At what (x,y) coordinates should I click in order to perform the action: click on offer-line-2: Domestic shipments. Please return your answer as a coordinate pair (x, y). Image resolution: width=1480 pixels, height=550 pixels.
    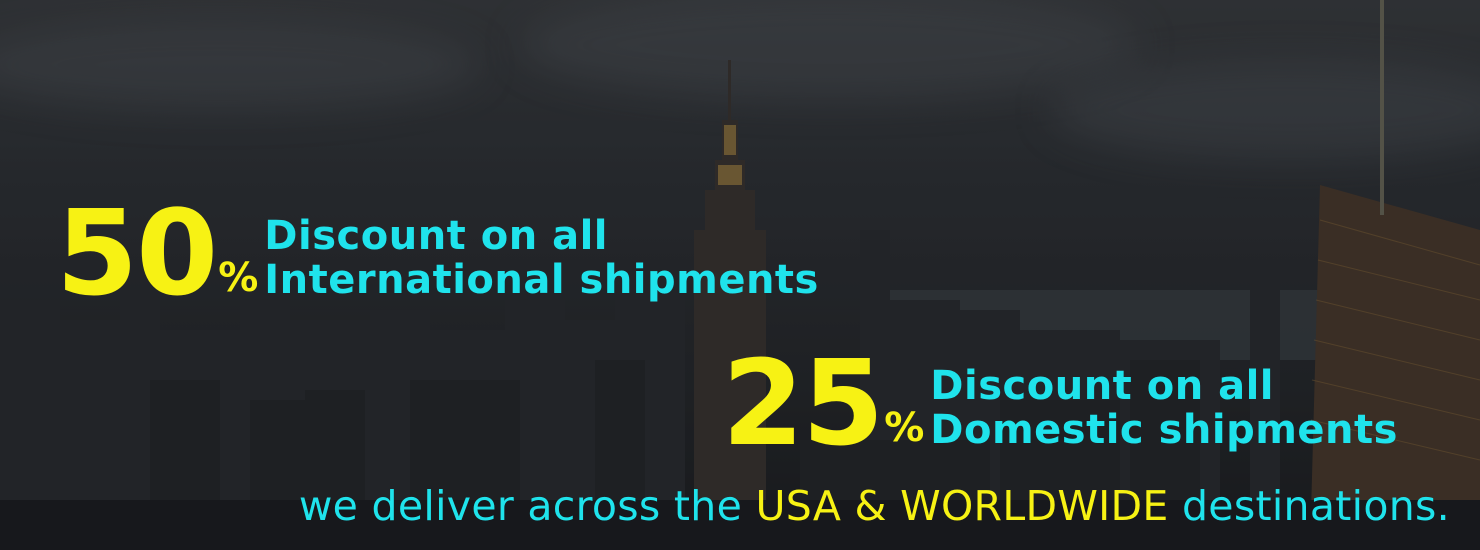
    Looking at the image, I should click on (1164, 429).